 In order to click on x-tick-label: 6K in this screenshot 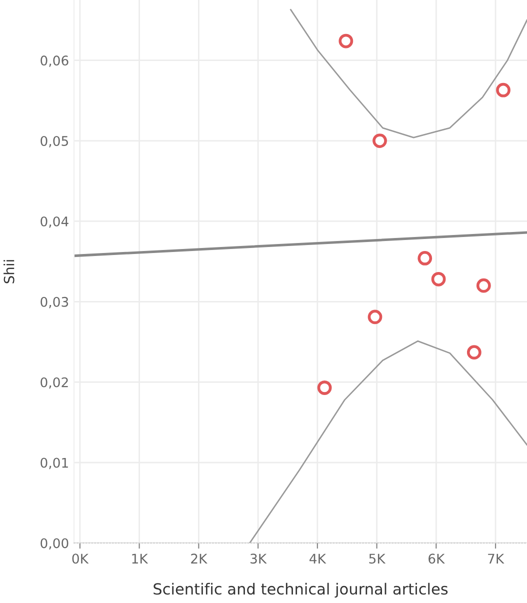, I will do `click(436, 559)`.